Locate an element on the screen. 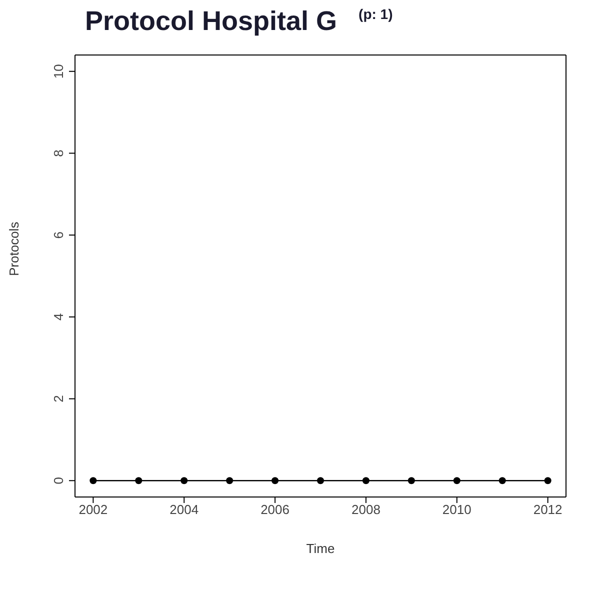  chart-title: Protocol Hospital G $^{(p: 1)}$ is located at coordinates (239, 21).